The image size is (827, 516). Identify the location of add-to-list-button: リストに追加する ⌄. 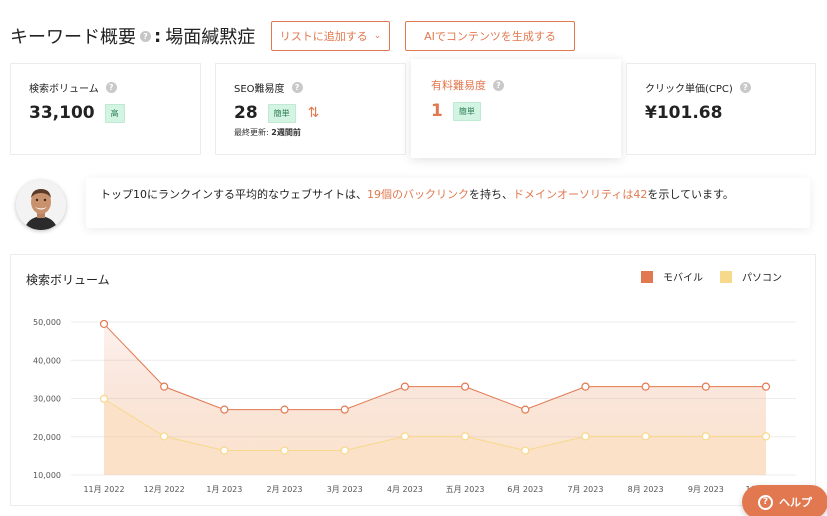
(330, 36).